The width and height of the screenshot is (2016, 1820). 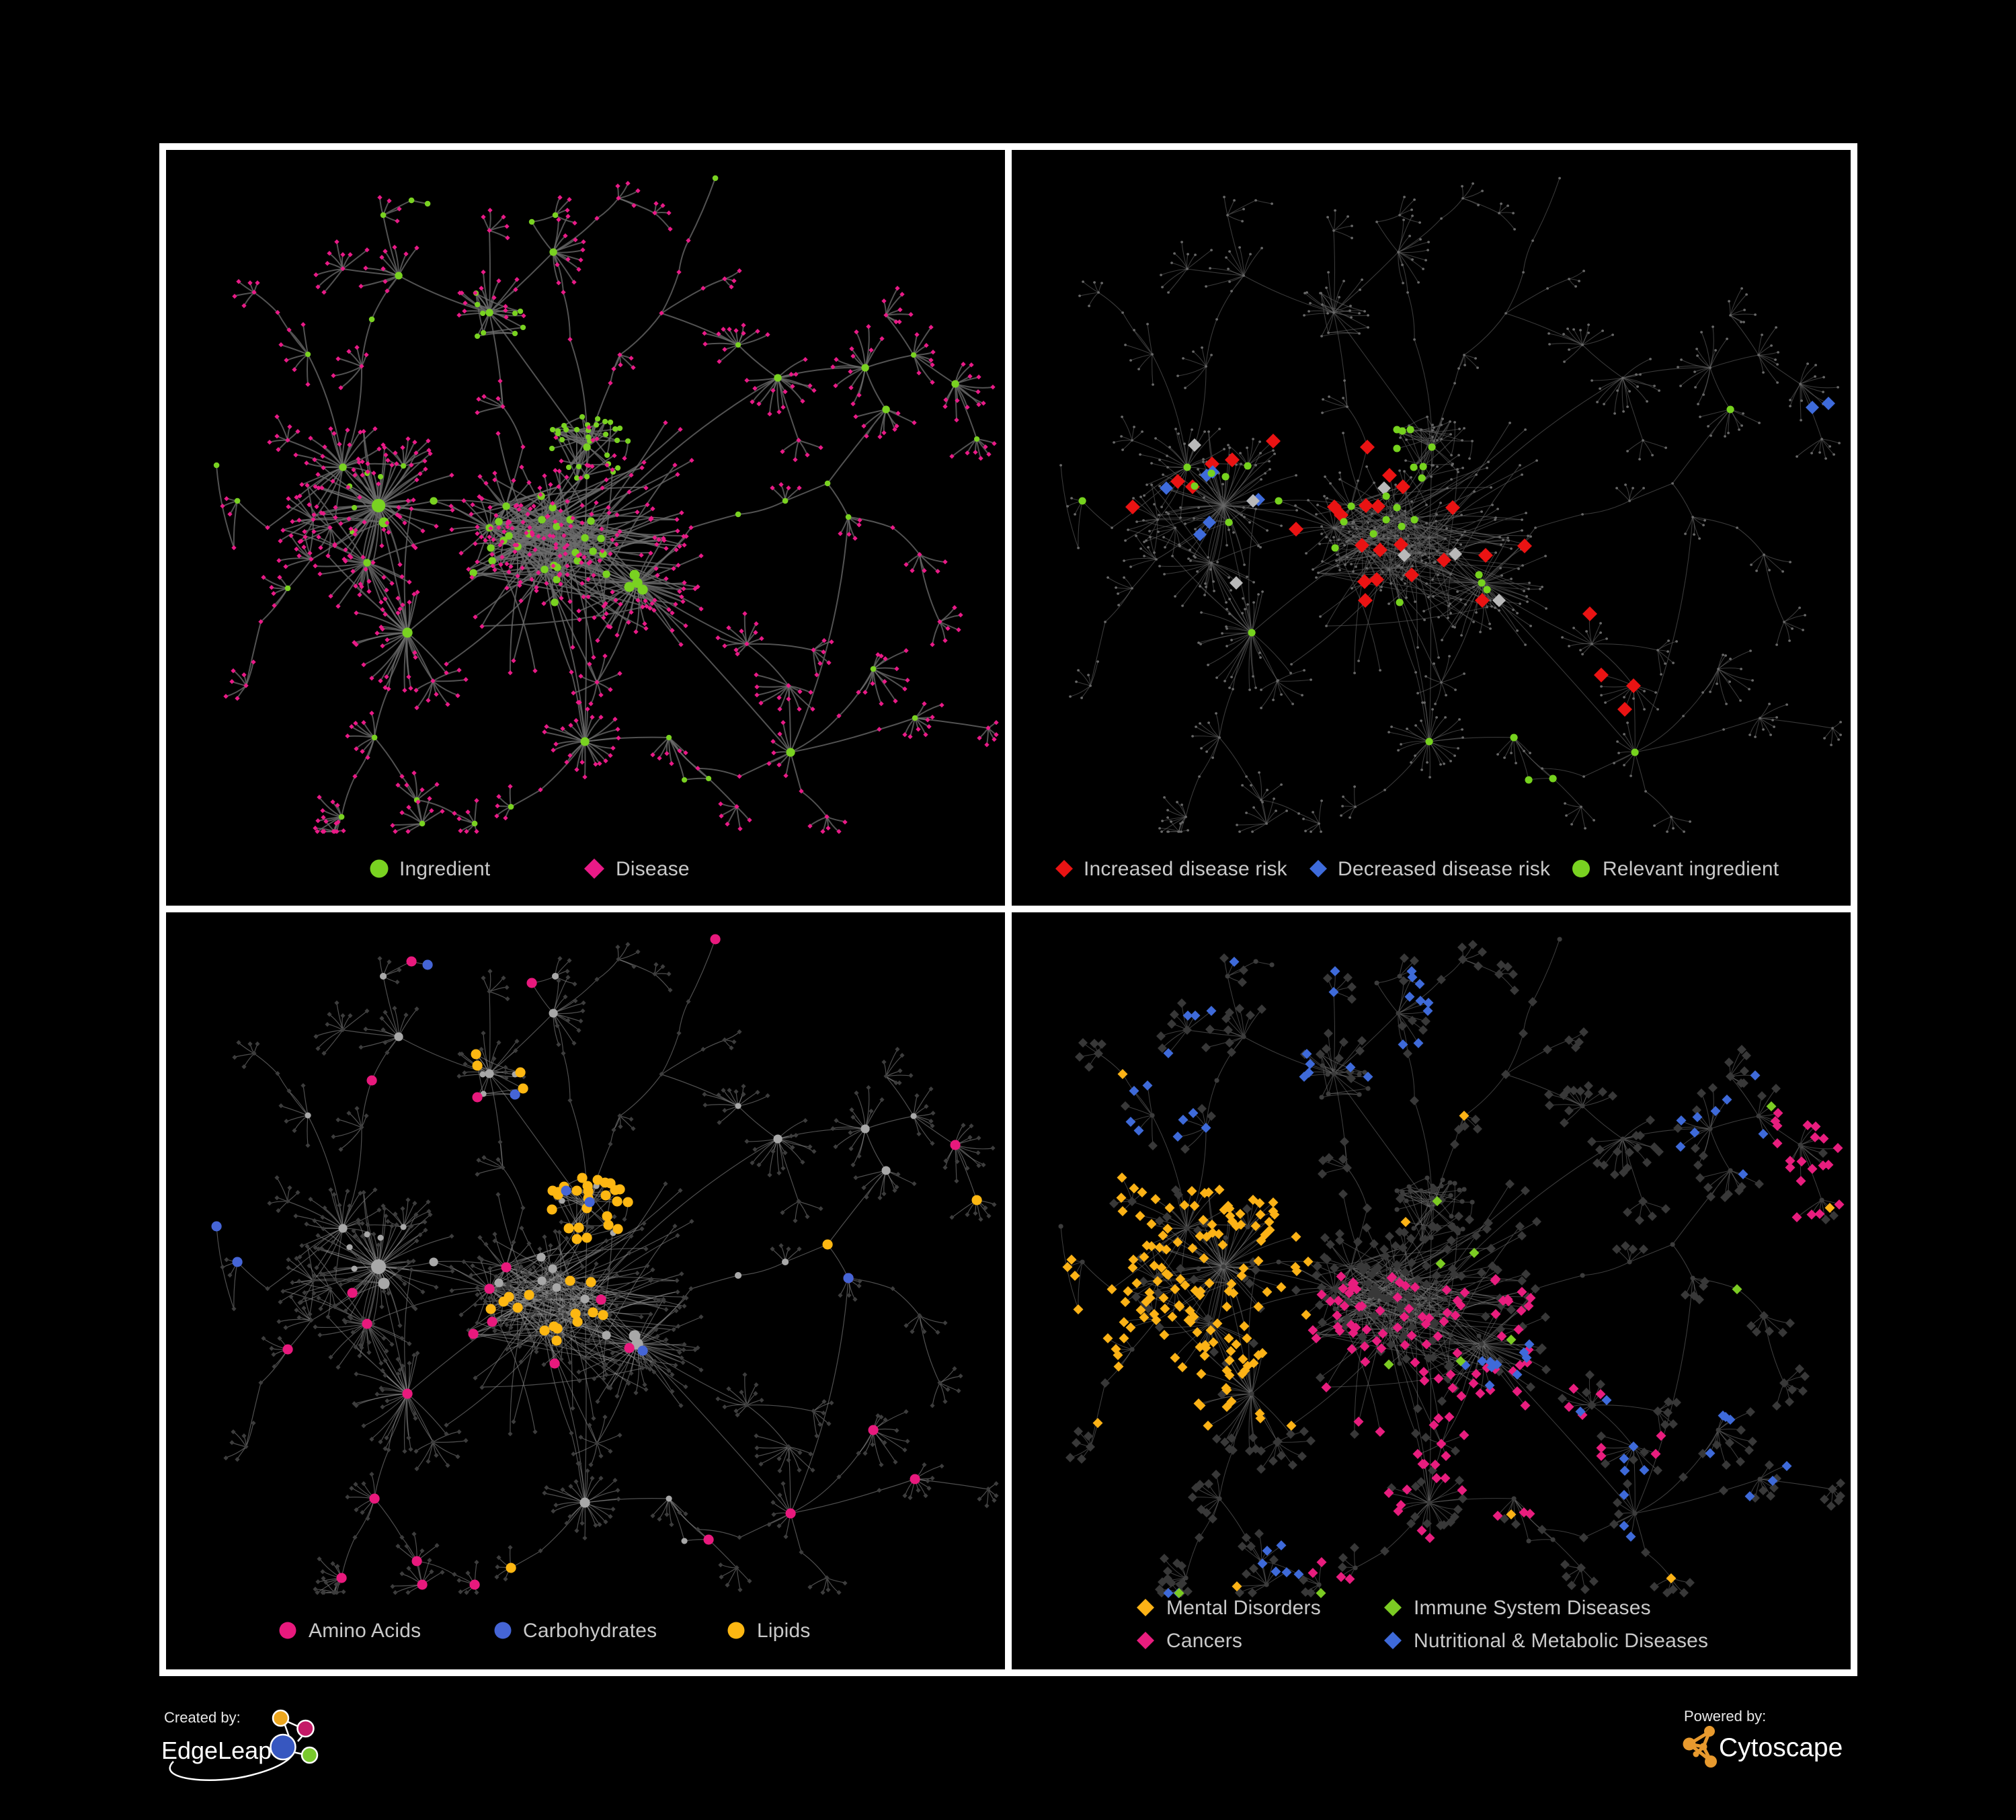 I want to click on svg-text: Disease, so click(x=653, y=869).